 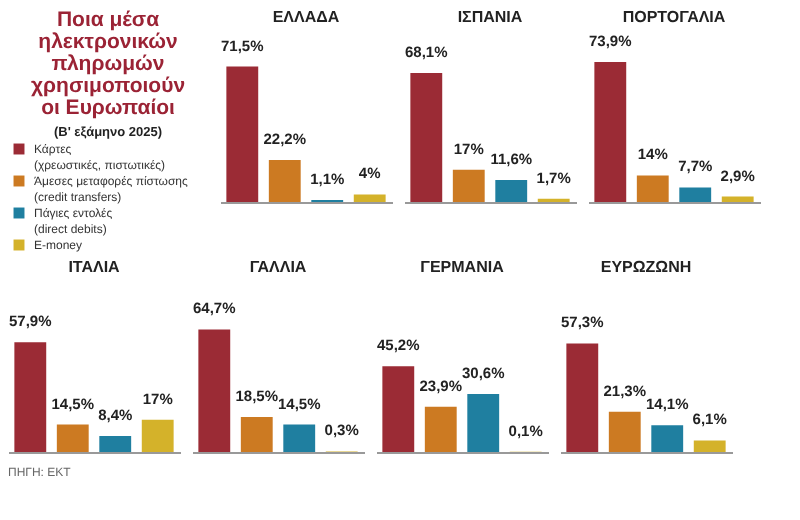 What do you see at coordinates (108, 64) in the screenshot?
I see `text: Ποια μέσα ηλεκτρονικών πληρωμών χρησιμοποιούν οι Ευρωπαίοι` at bounding box center [108, 64].